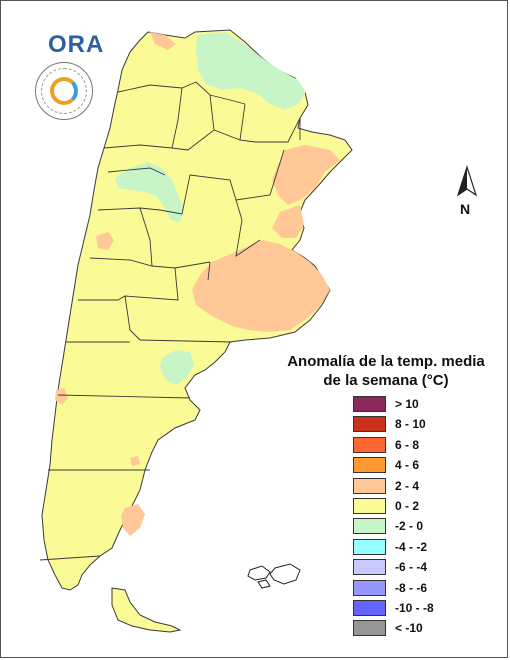 This screenshot has width=510, height=660. Describe the element at coordinates (465, 209) in the screenshot. I see `north-label: N` at that location.